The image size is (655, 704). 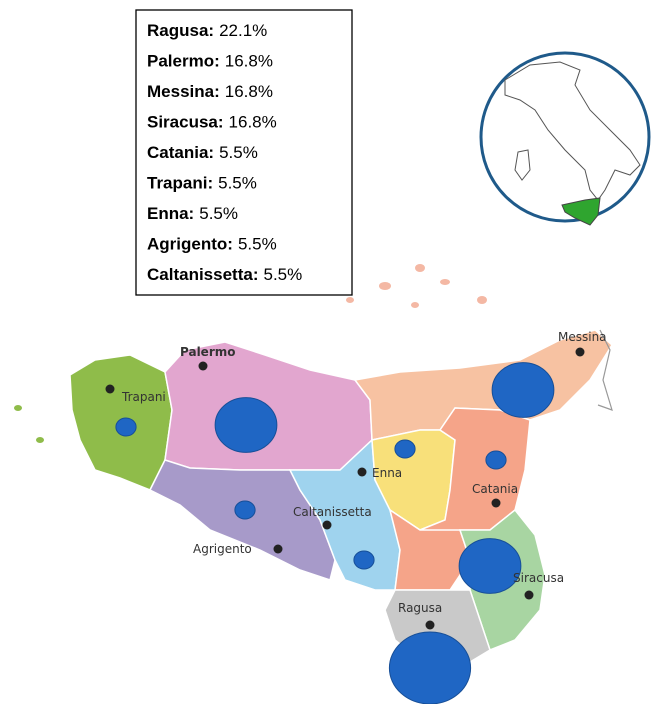 What do you see at coordinates (183, 61) in the screenshot?
I see `legend-key: Palermo:` at bounding box center [183, 61].